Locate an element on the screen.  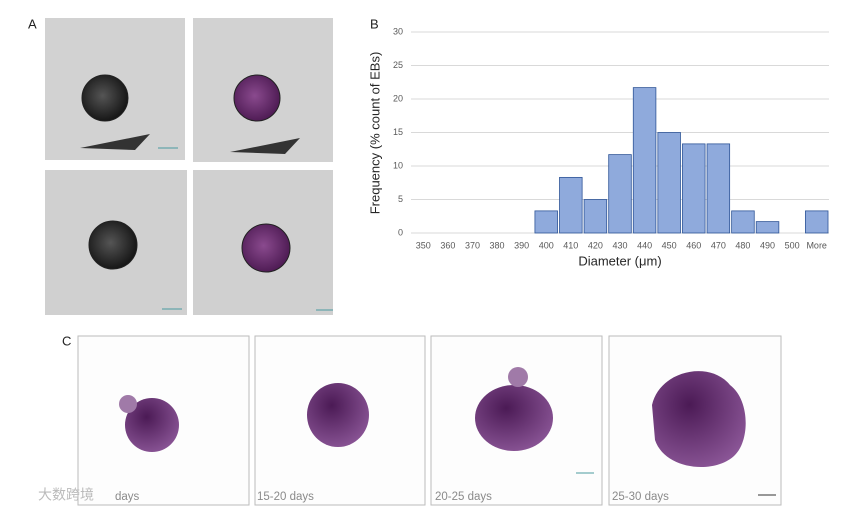
y-tick-label: 10 is located at coordinates (398, 165).